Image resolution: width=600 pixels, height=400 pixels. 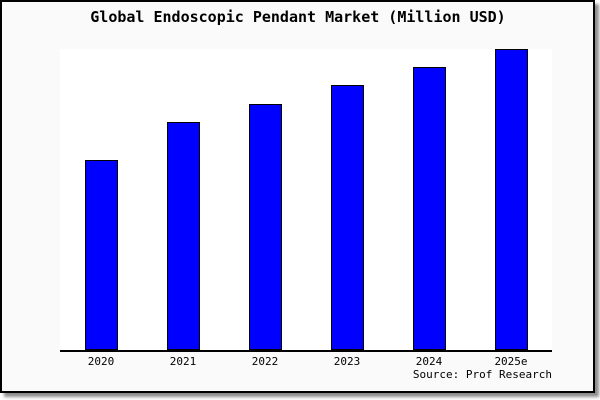 What do you see at coordinates (429, 208) in the screenshot?
I see `bar-2024` at bounding box center [429, 208].